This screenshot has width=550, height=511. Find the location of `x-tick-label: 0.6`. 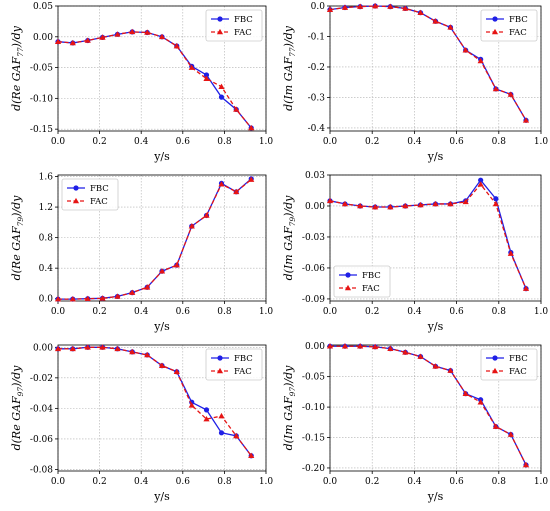

x-tick-label: 0.6 is located at coordinates (183, 482).